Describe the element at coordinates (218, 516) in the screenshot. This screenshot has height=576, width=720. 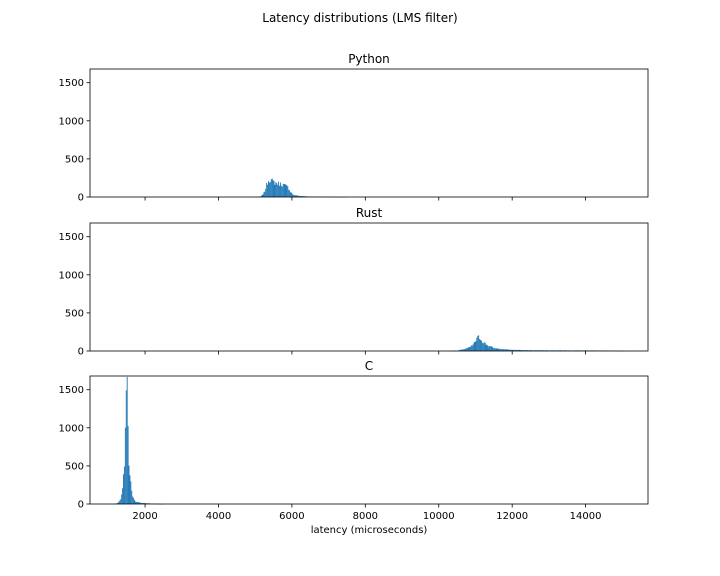
I see `xtick-label-c-1: 4000` at that location.